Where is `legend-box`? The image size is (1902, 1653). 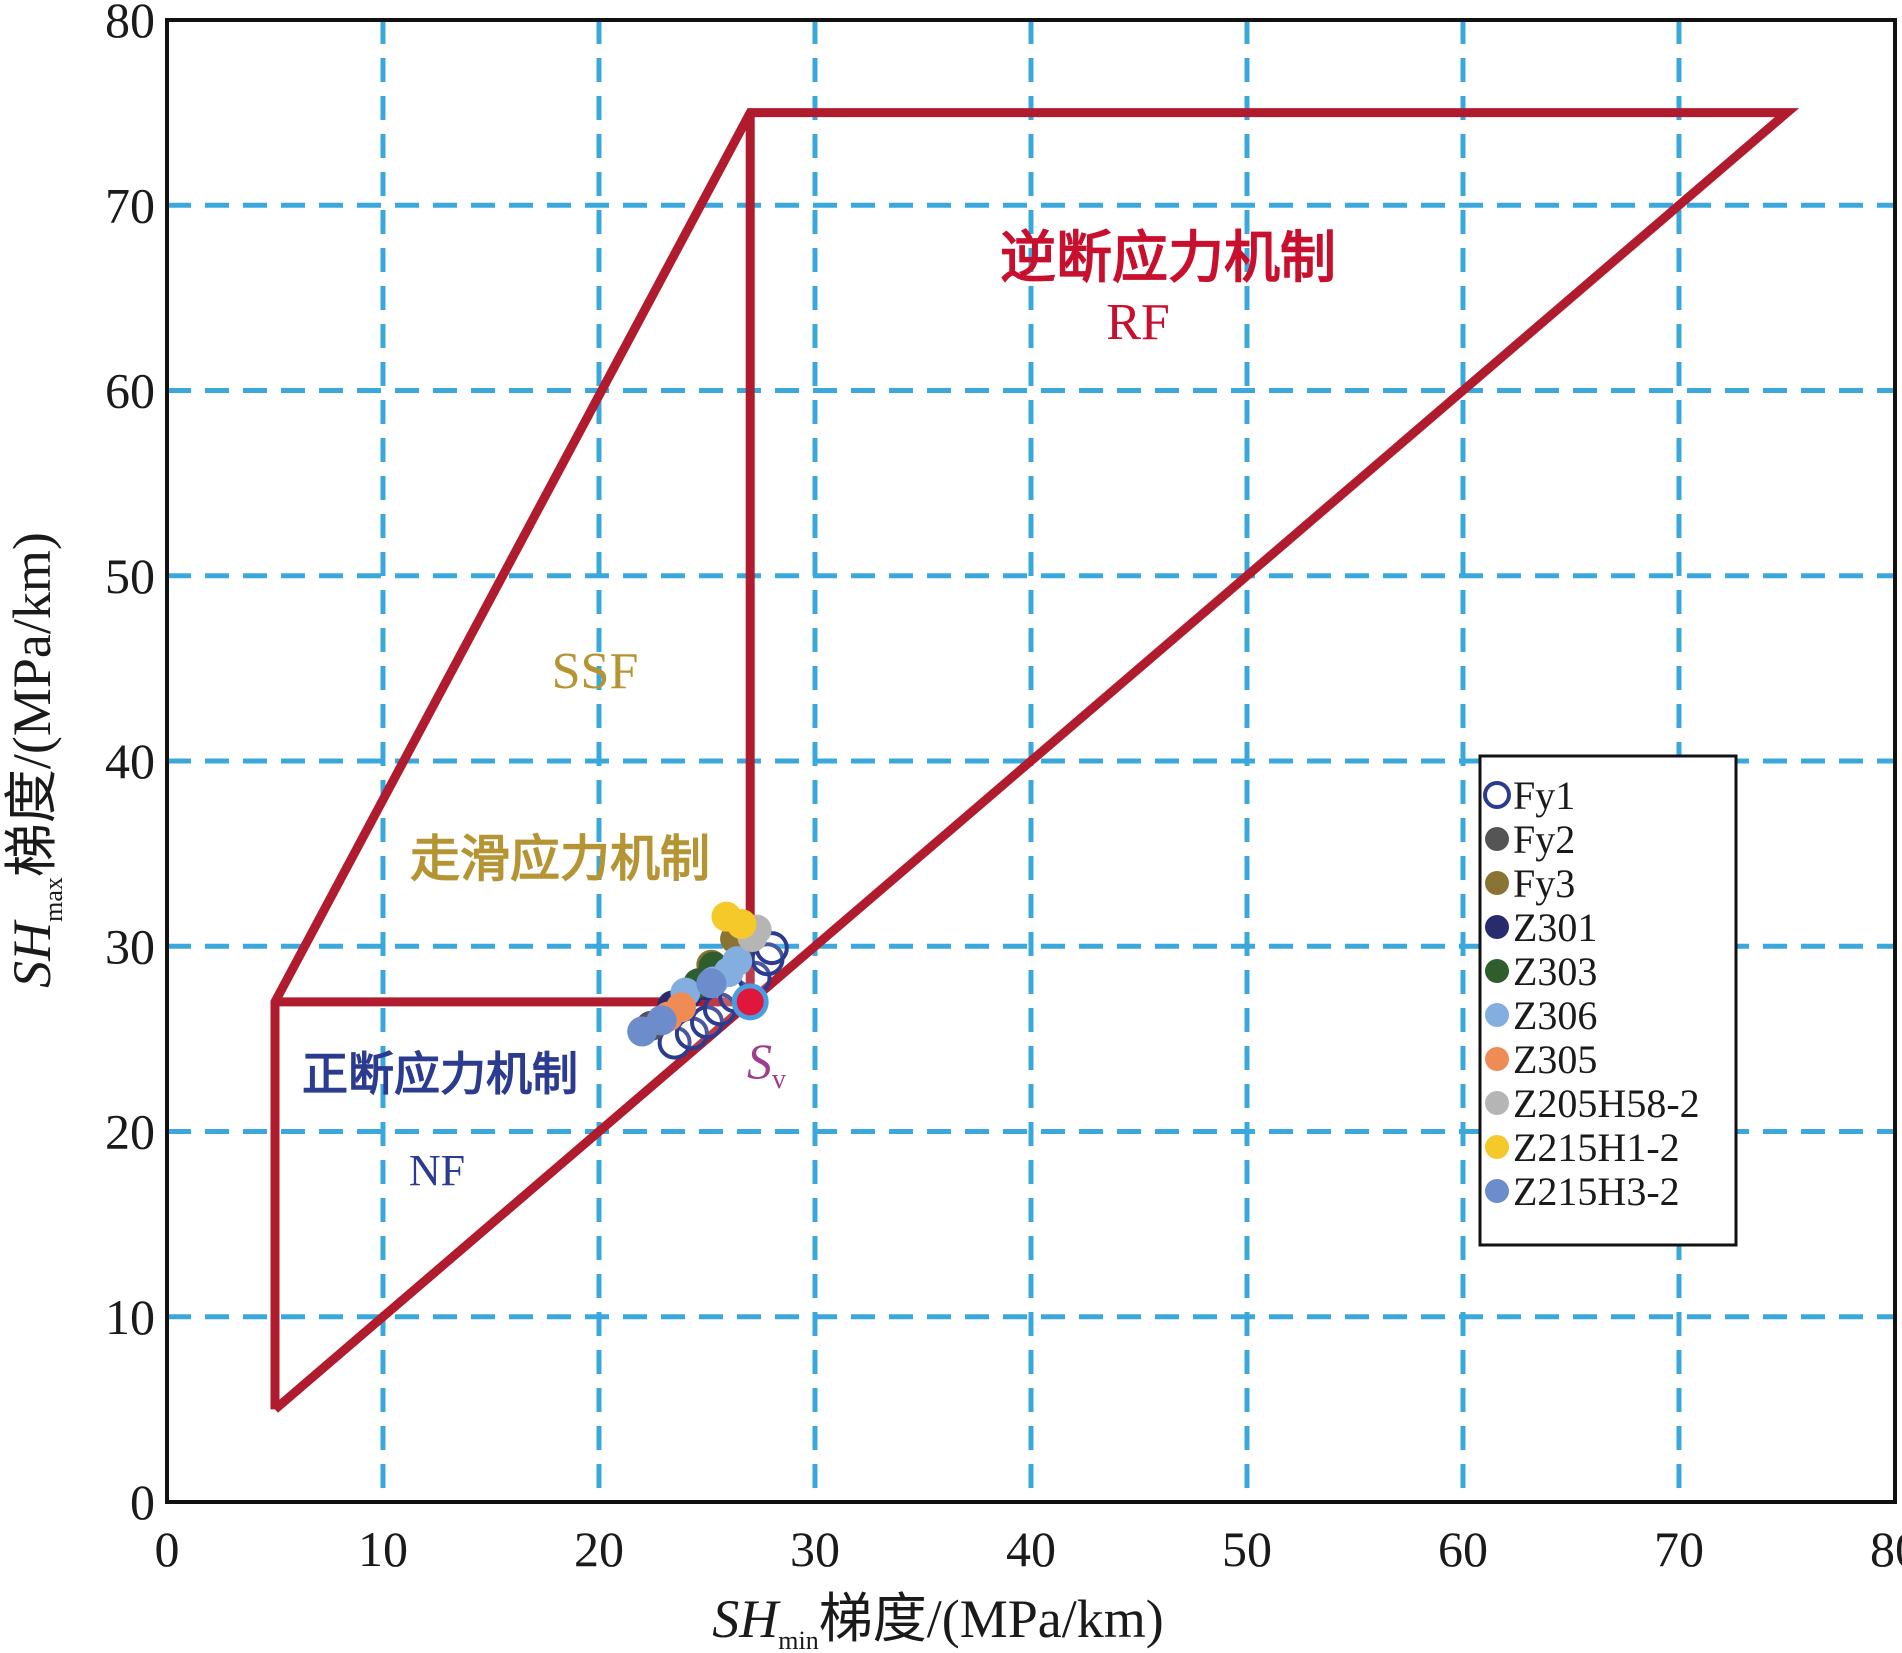
legend-box is located at coordinates (1608, 1000).